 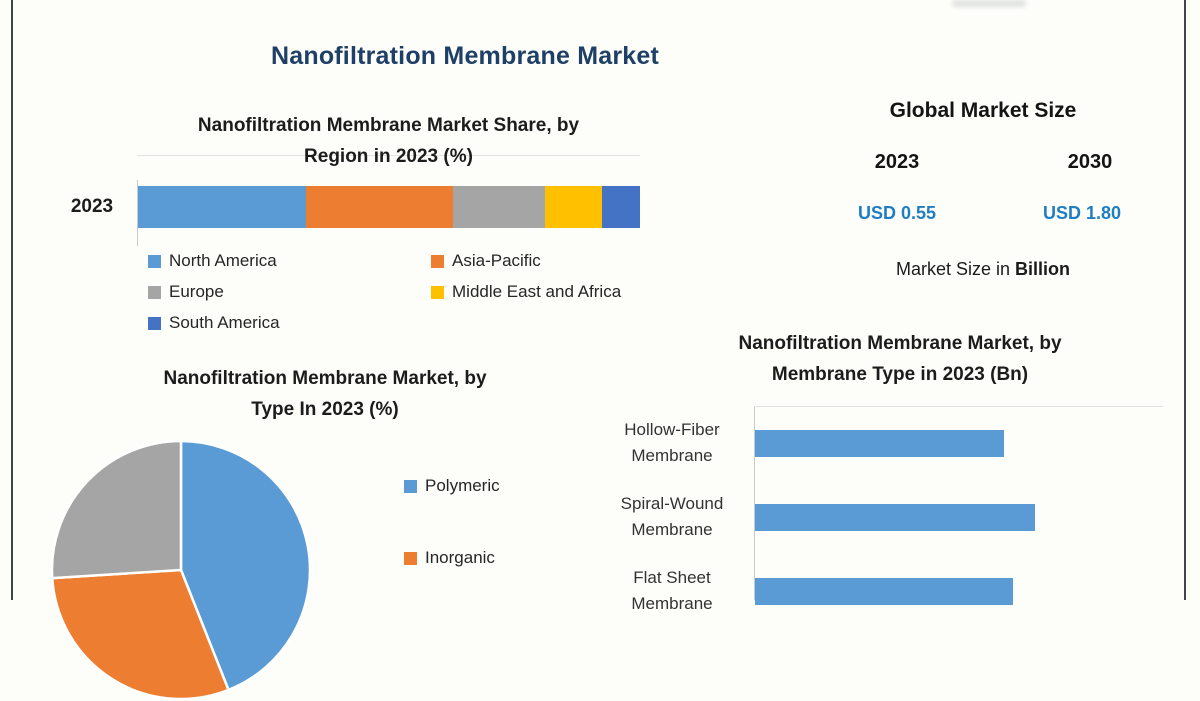 I want to click on region-legend-item-europe-label: Europe, so click(x=196, y=291).